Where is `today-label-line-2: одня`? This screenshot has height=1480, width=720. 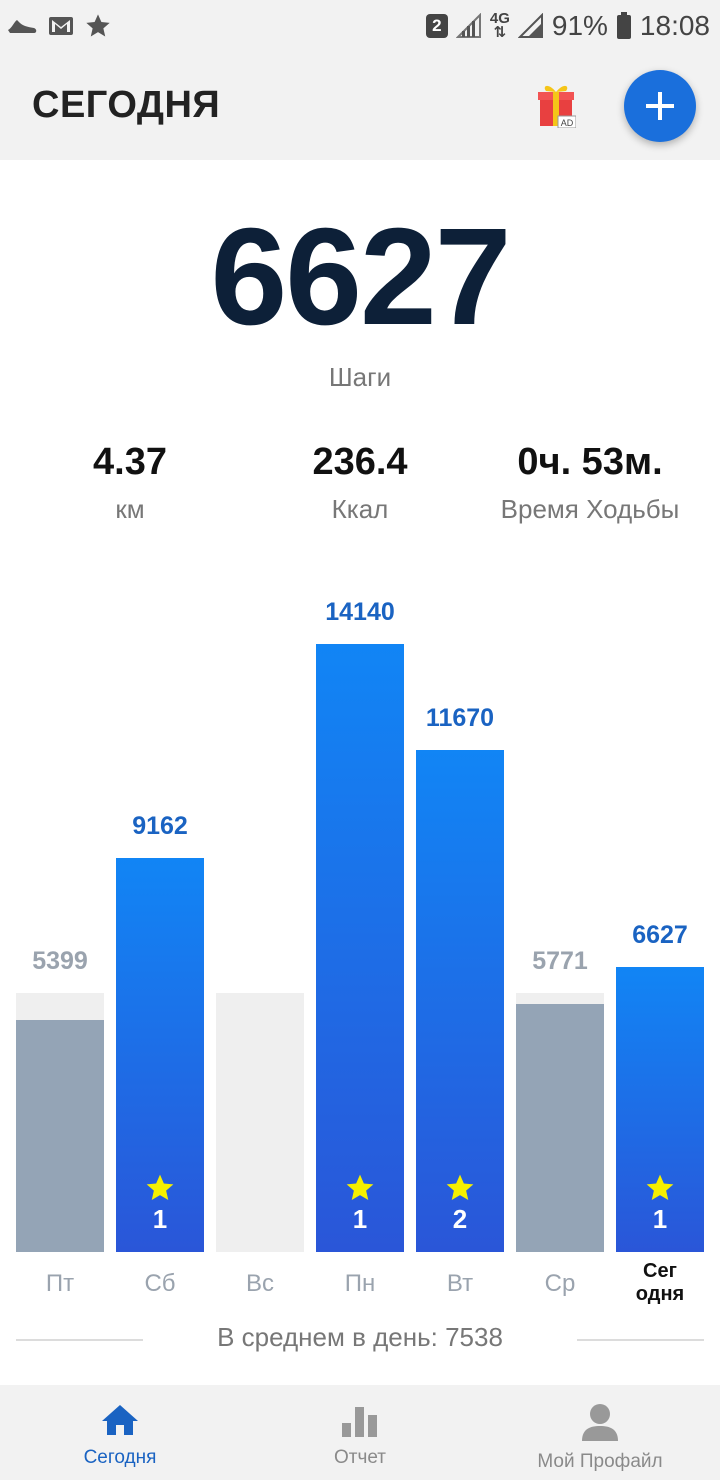
today-label-line-2: одня is located at coordinates (660, 1294).